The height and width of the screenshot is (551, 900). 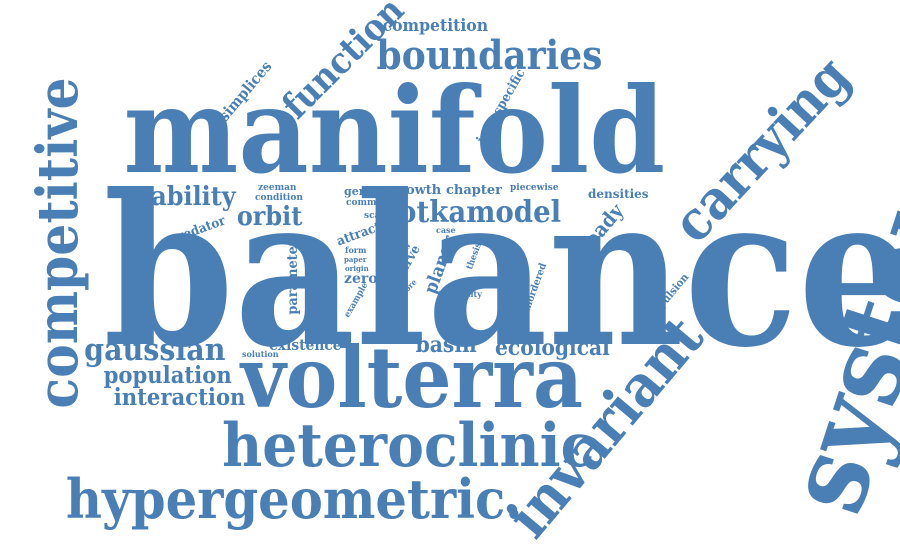 What do you see at coordinates (305, 345) in the screenshot?
I see `word-existence: existence` at bounding box center [305, 345].